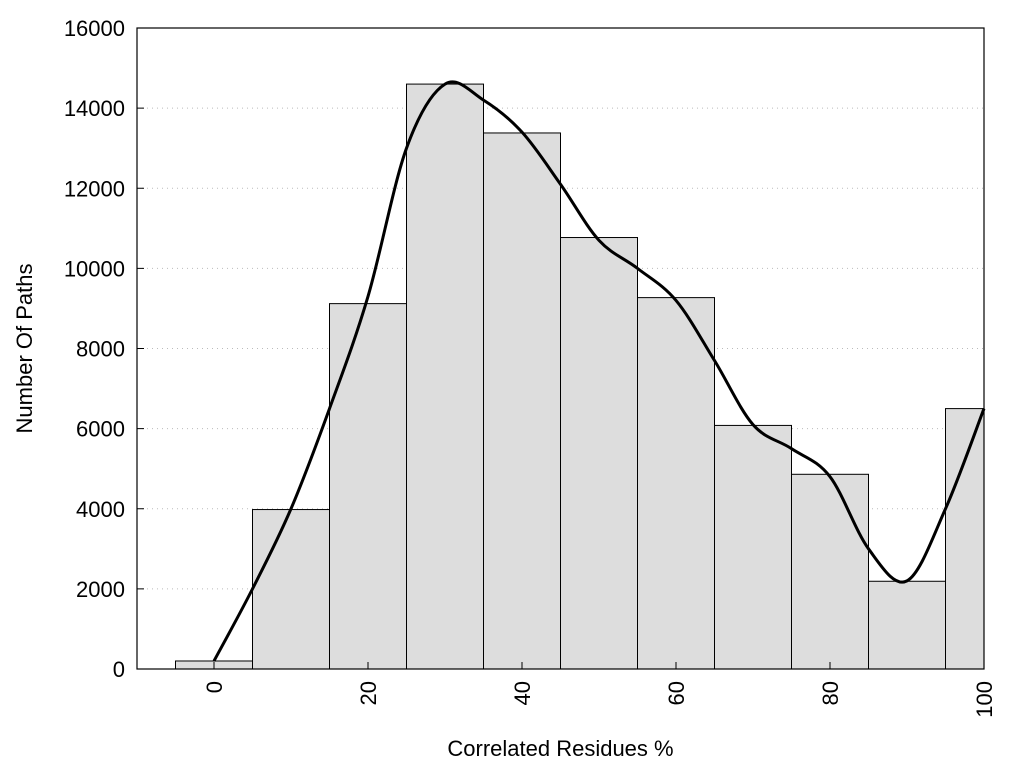 The height and width of the screenshot is (768, 1024). I want to click on y-tick-label-4000: 4000, so click(100, 509).